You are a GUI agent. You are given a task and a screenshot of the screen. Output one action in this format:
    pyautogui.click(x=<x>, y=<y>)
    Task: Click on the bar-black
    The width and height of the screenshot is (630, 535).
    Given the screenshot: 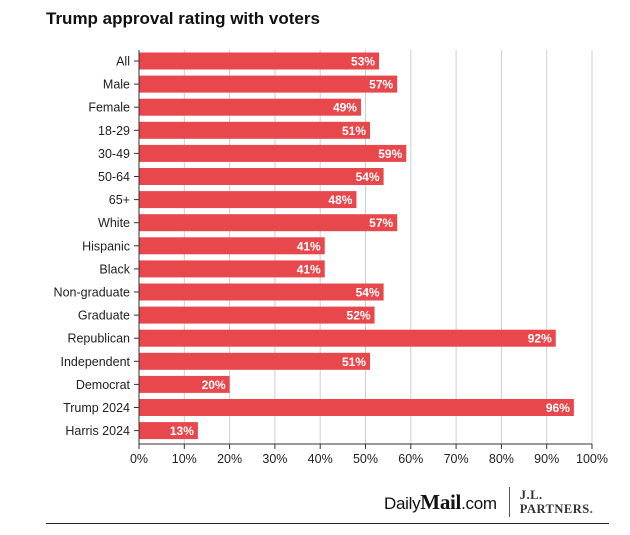 What is the action you would take?
    pyautogui.click(x=232, y=269)
    